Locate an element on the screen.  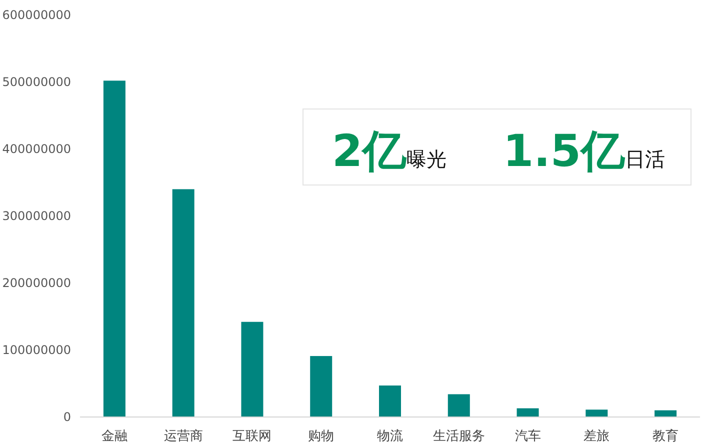
y-tick-label: 0 is located at coordinates (67, 417).